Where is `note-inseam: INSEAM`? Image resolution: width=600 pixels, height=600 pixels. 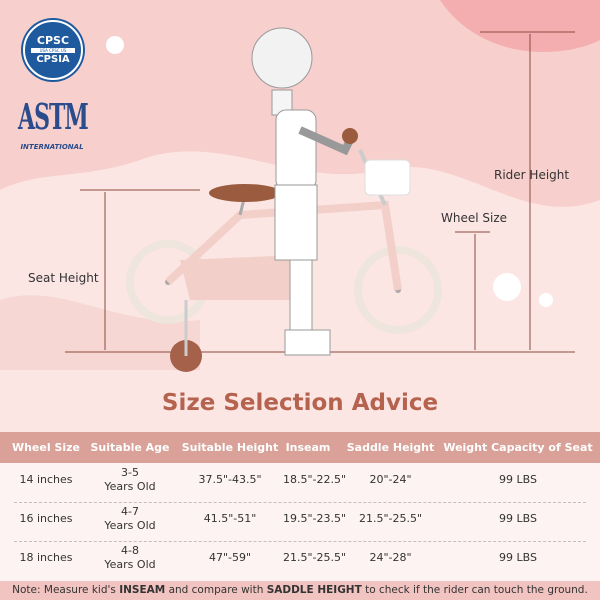 note-inseam: INSEAM is located at coordinates (142, 590).